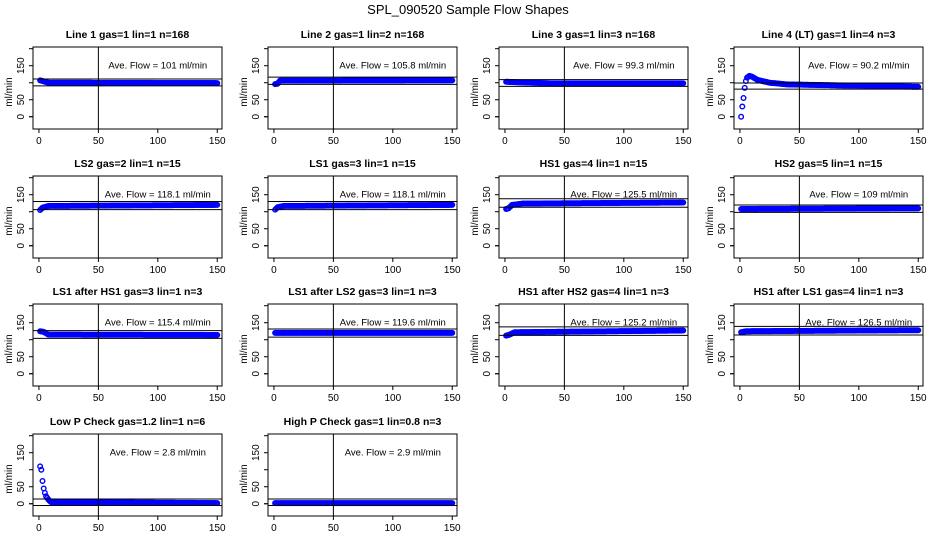  I want to click on average-flow-label: Ave. Flow = 118.1 ml/min, so click(158, 195).